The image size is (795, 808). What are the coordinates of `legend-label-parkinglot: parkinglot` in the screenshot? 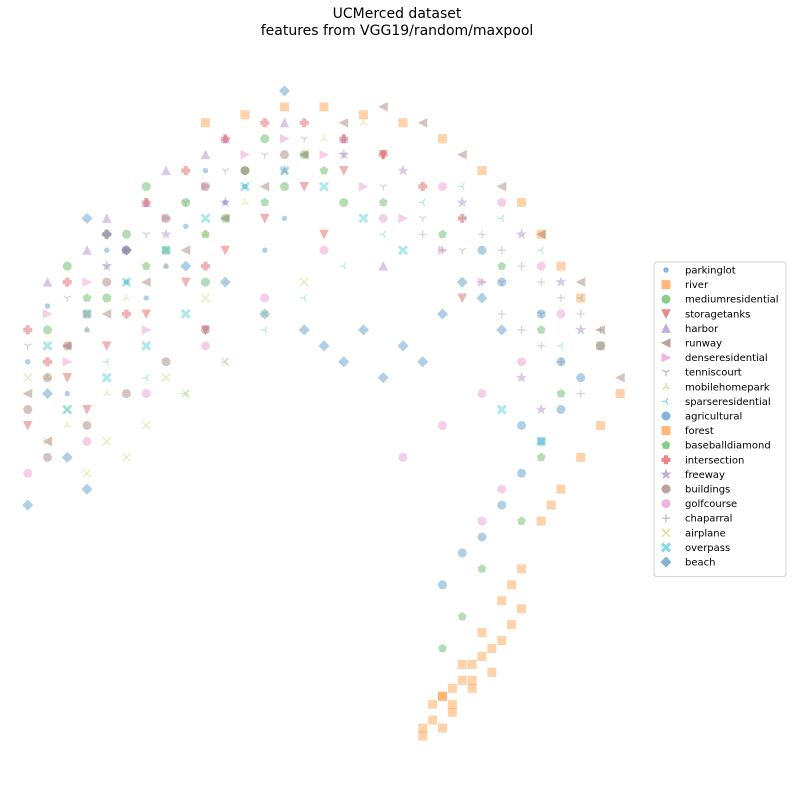 It's located at (710, 271).